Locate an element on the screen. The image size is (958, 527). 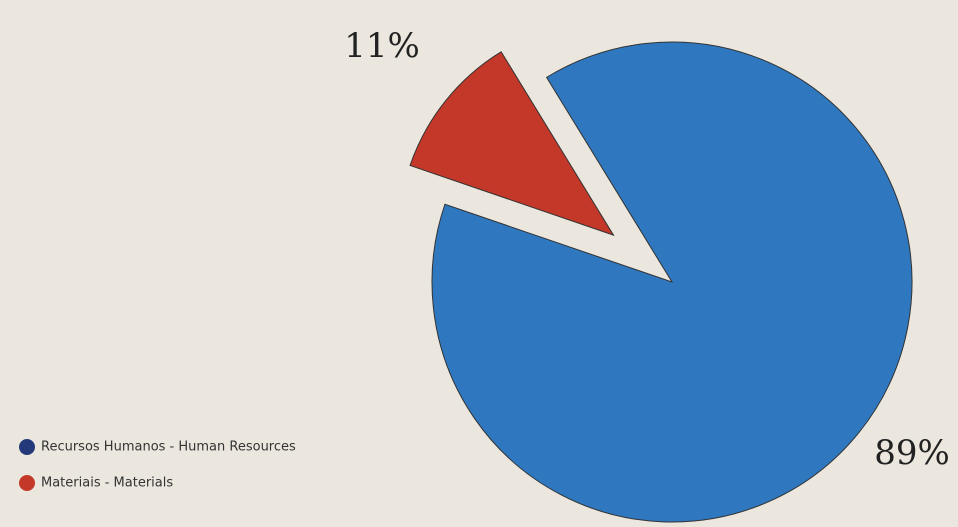
value-label: 11% is located at coordinates (382, 46).